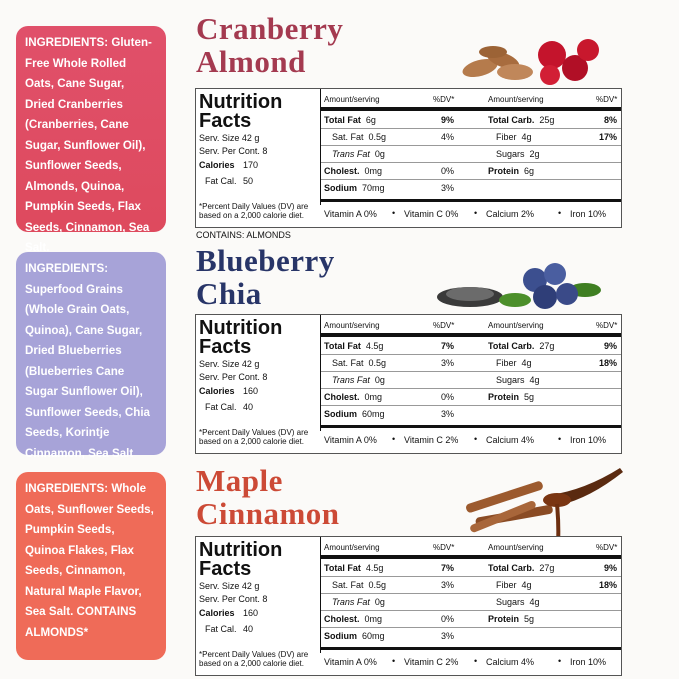 Image resolution: width=679 pixels, height=679 pixels. I want to click on nutrient-row: Total Carb. 25g, so click(521, 120).